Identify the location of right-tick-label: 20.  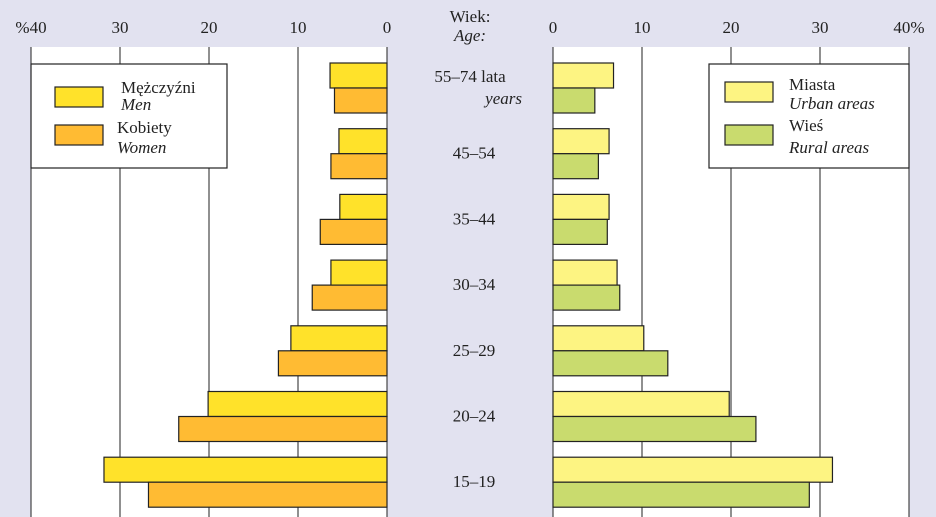
(731, 27).